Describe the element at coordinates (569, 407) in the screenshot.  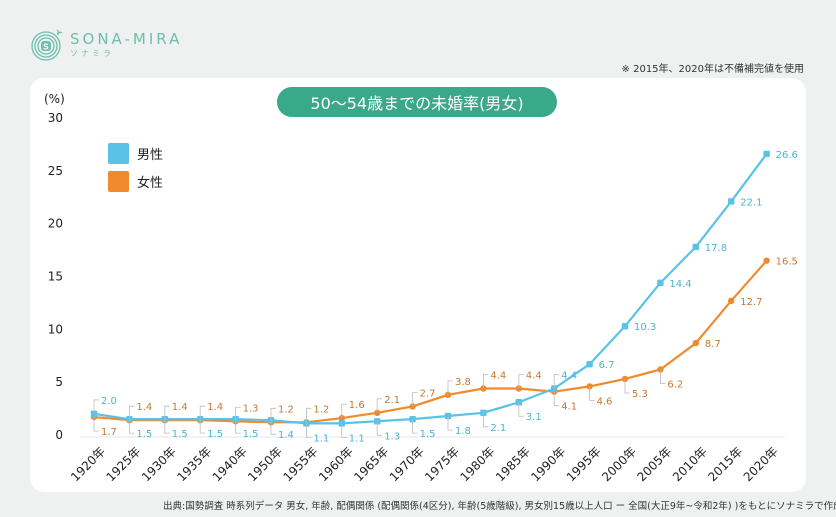
I see `female-data-label: 4.1` at that location.